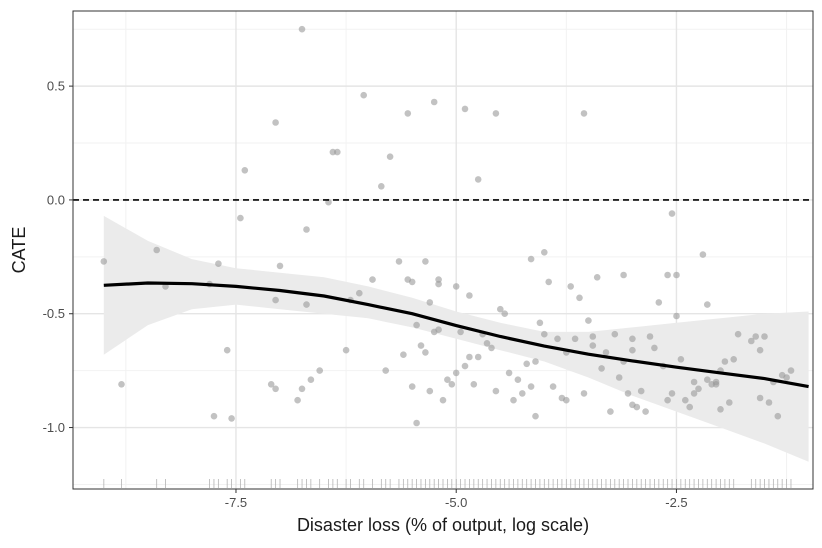 The image size is (822, 548). Describe the element at coordinates (54, 427) in the screenshot. I see `y-tick-label: -1.0` at that location.